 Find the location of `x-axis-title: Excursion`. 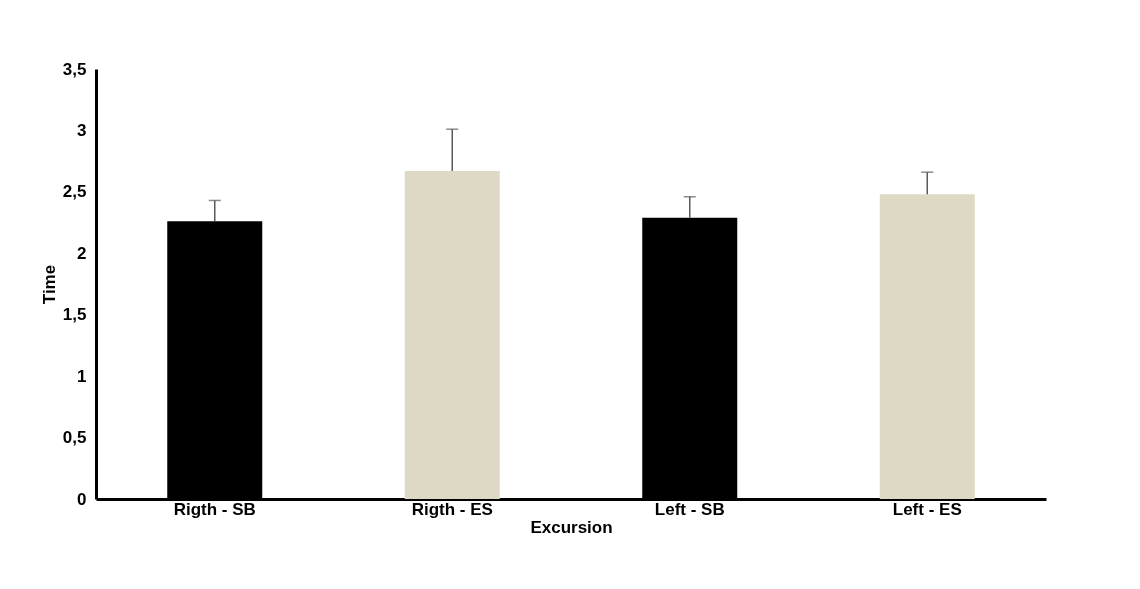

x-axis-title: Excursion is located at coordinates (571, 527).